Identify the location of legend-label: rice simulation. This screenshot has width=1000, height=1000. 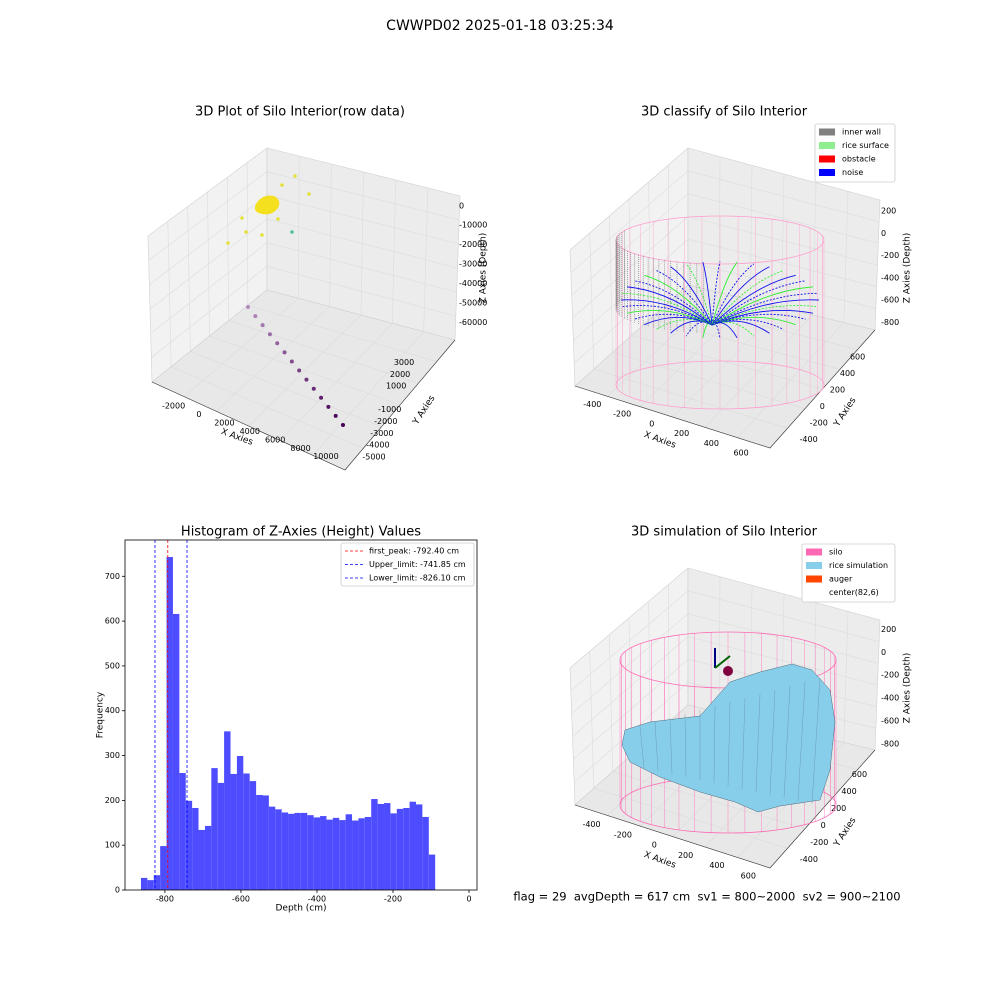
(858, 565).